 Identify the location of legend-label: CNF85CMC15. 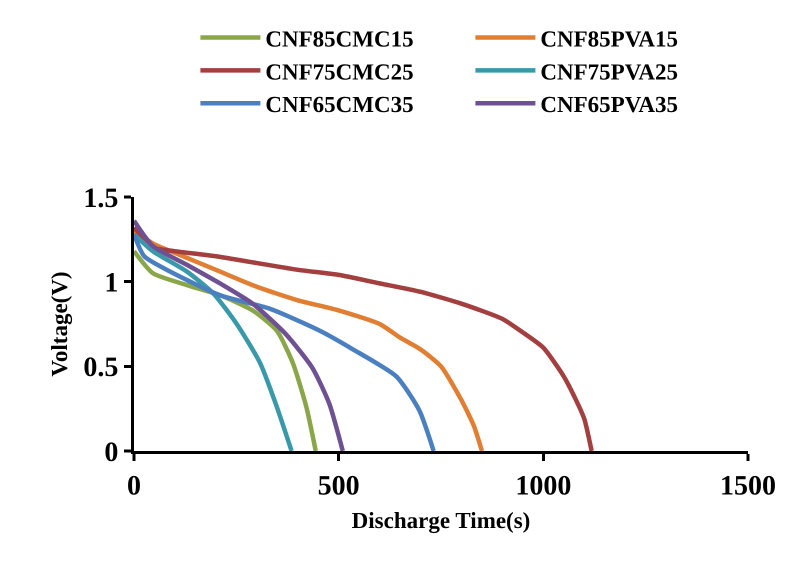
(339, 39).